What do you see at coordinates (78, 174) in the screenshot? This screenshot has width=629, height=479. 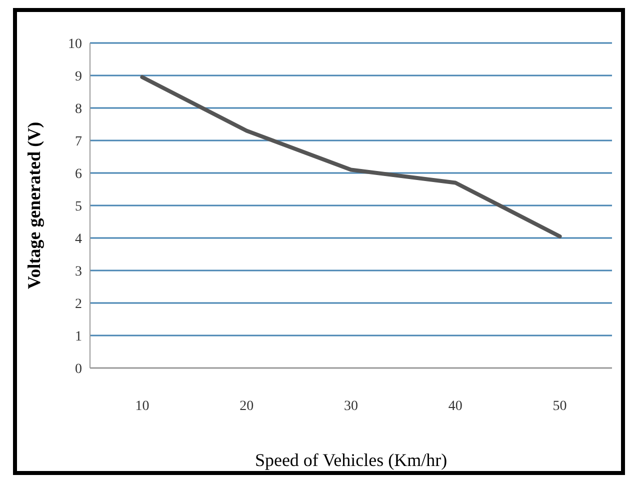 I see `y-tick-label: 6` at bounding box center [78, 174].